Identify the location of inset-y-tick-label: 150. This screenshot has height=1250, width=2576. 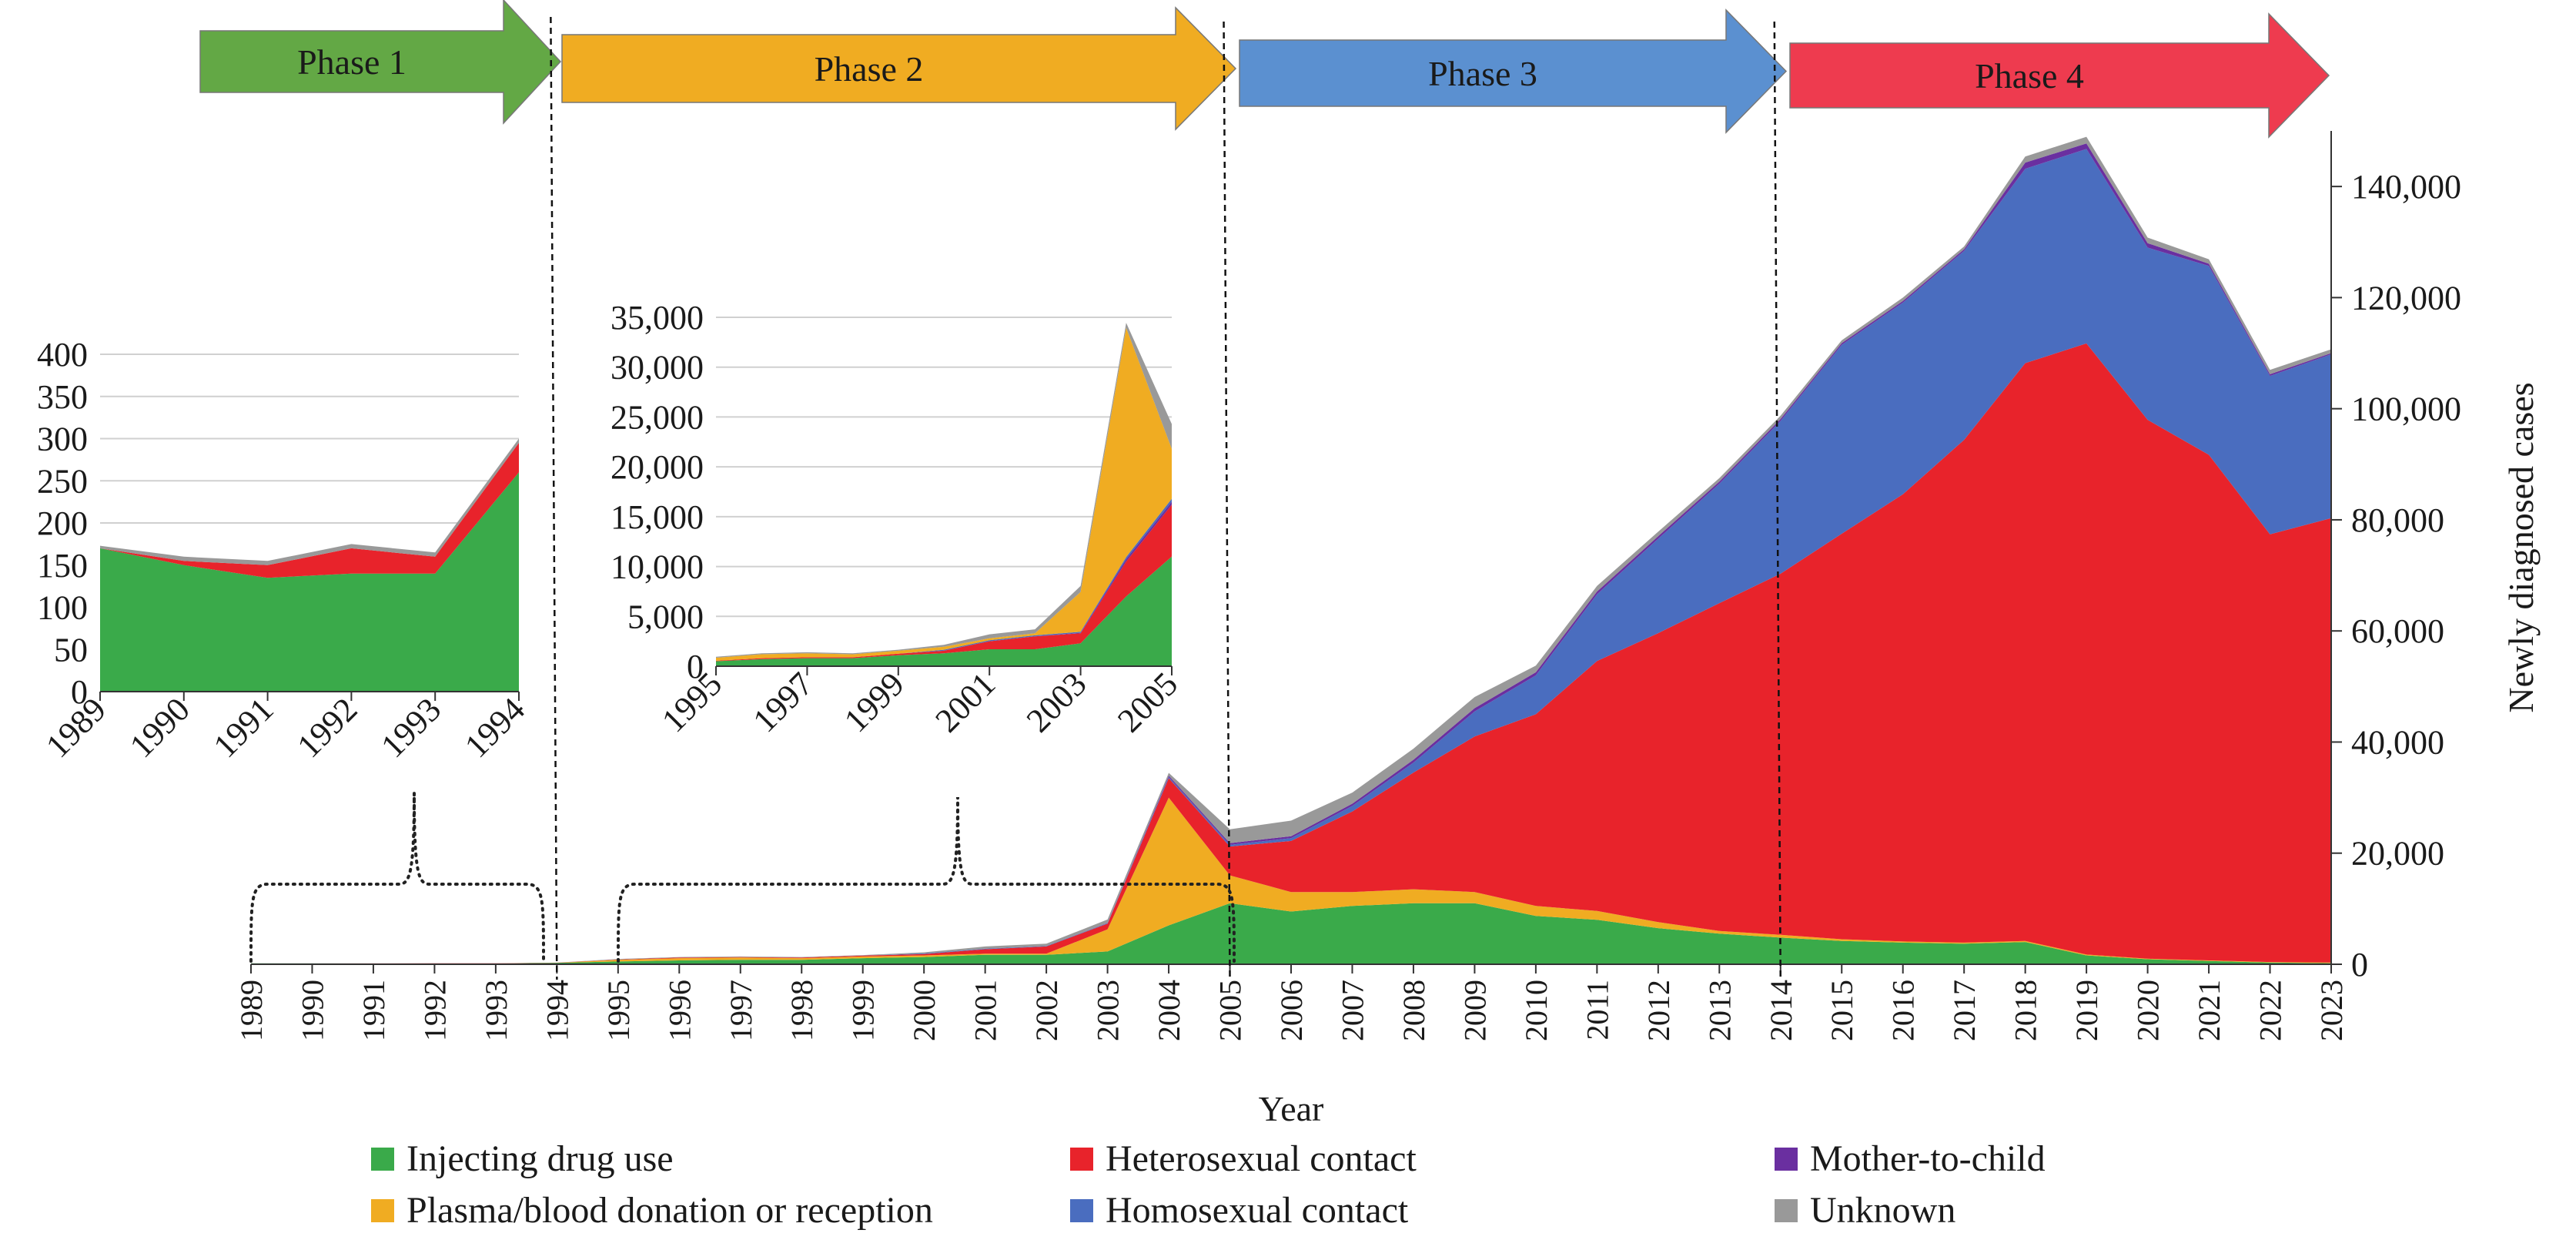
(63, 566).